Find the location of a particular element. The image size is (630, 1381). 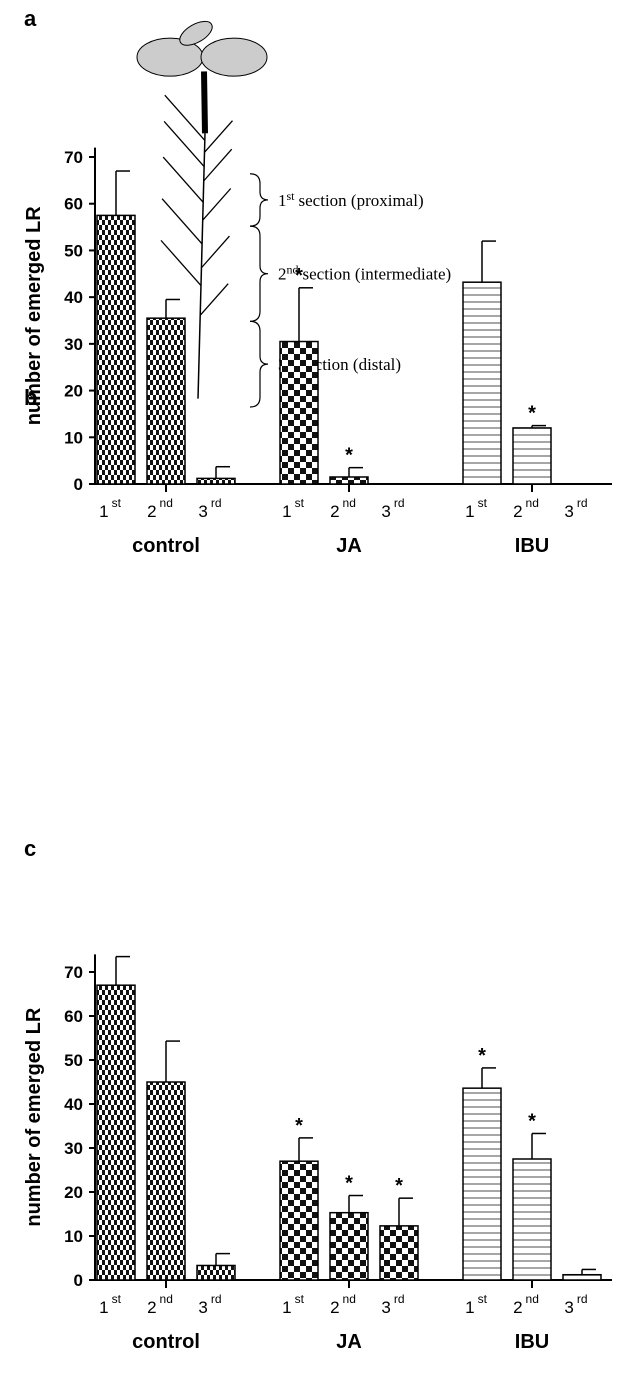

section-label: 1st section (proximal) is located at coordinates (351, 199).